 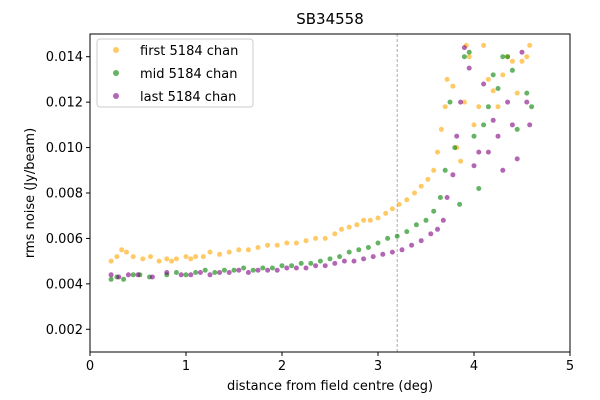 I want to click on x-tick-label: 1, so click(x=186, y=366).